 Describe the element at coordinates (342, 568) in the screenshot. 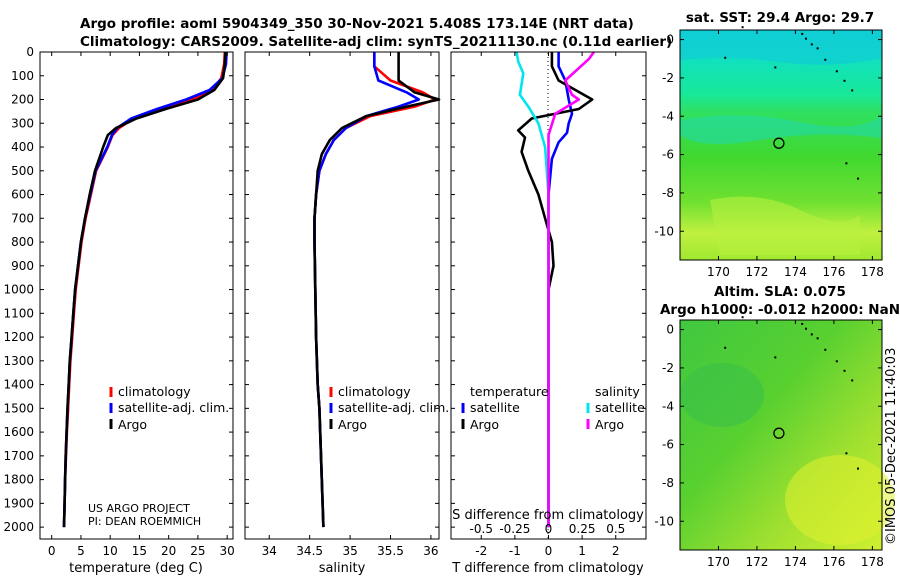

I see `salinity-xlabel: salinity` at that location.